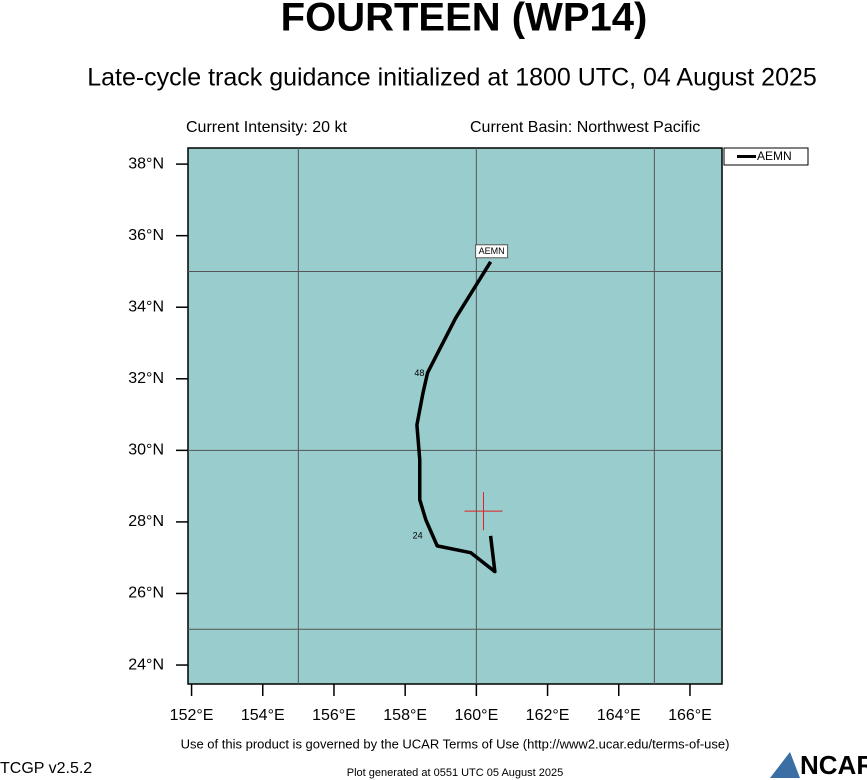 This screenshot has height=780, width=867. I want to click on y-tick-label: 28°N, so click(146, 521).